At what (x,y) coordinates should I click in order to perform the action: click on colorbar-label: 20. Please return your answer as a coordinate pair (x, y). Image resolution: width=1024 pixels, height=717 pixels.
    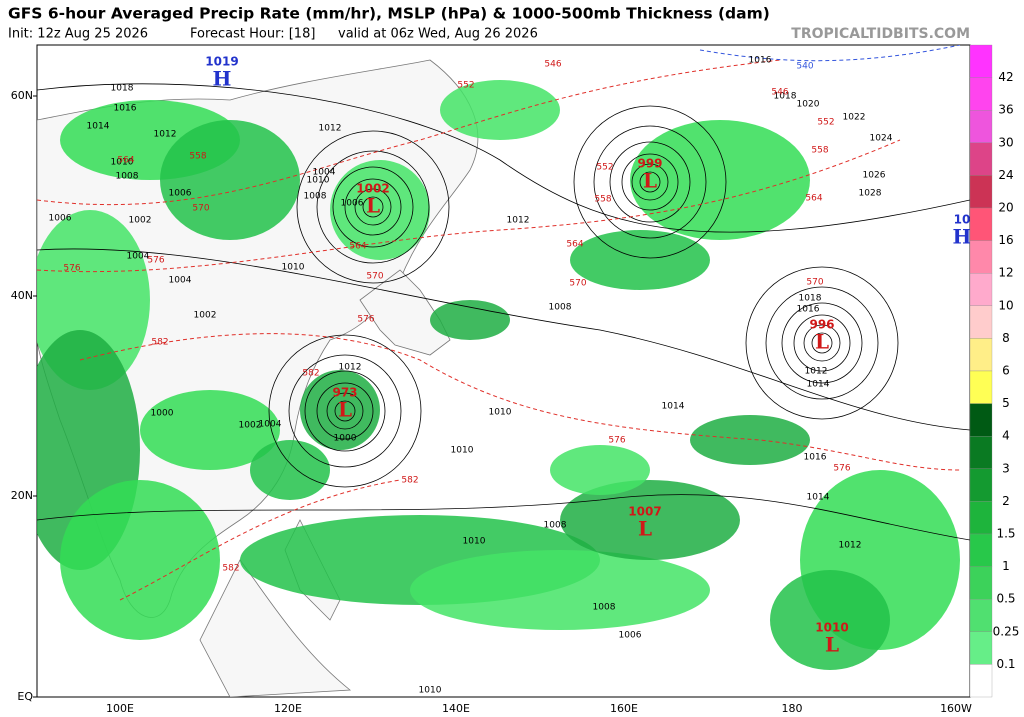
    Looking at the image, I should click on (1005, 208).